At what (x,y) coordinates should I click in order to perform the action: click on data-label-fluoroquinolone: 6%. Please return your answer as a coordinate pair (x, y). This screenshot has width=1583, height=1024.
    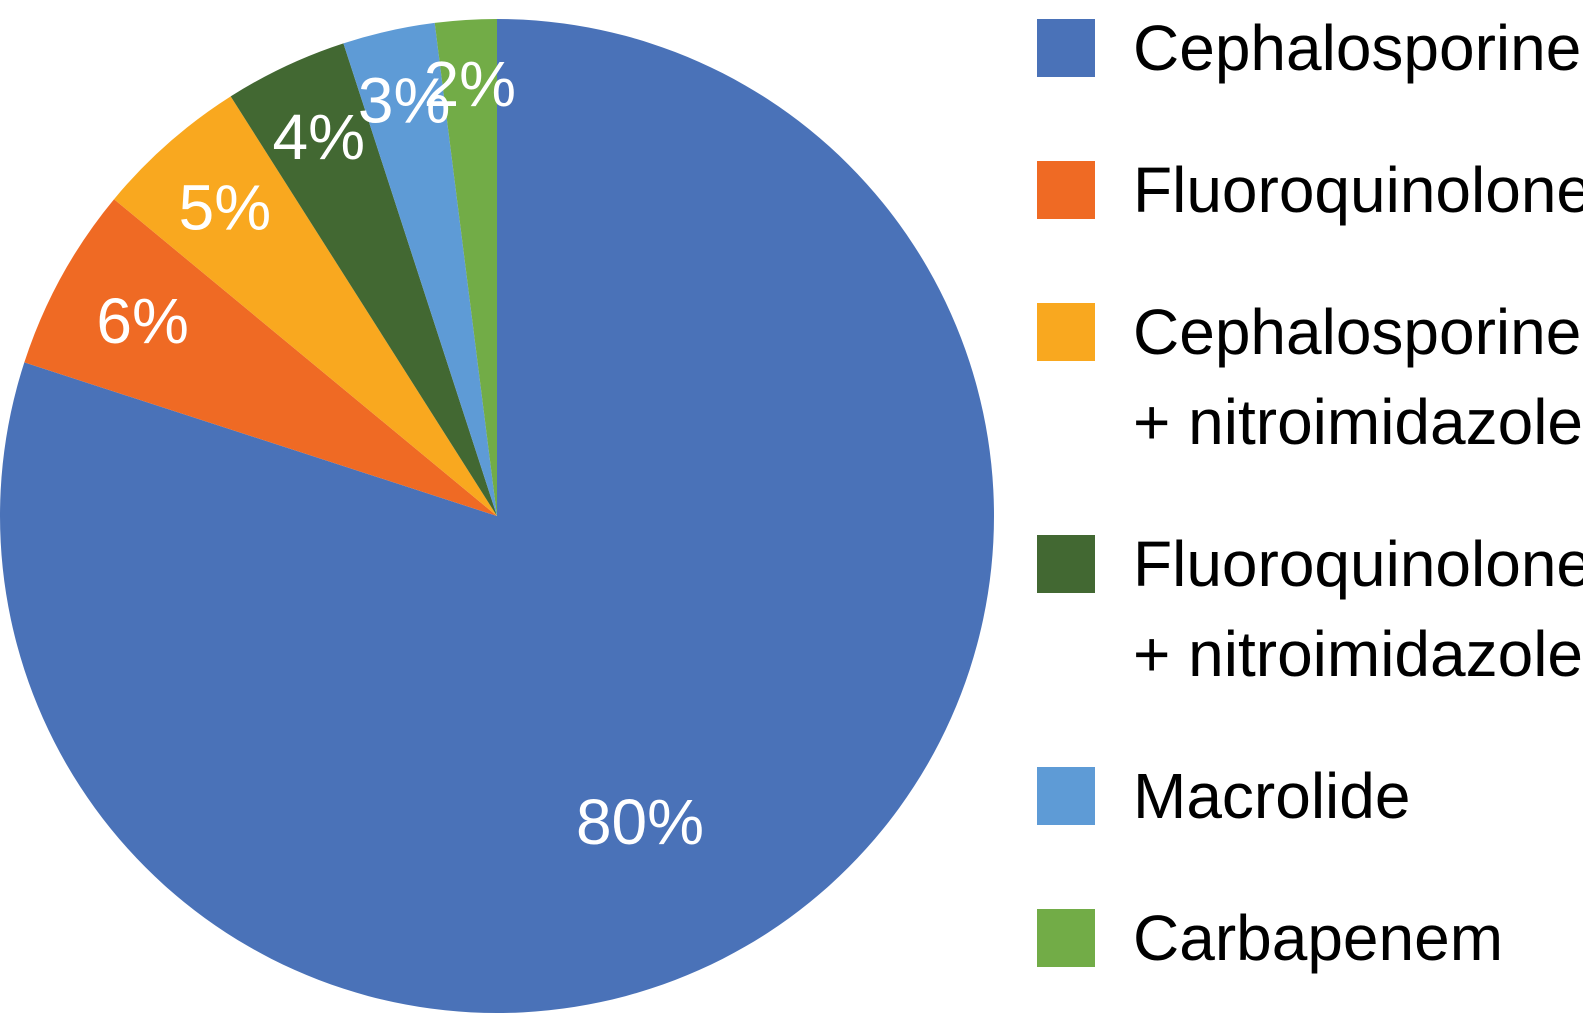
    Looking at the image, I should click on (142, 321).